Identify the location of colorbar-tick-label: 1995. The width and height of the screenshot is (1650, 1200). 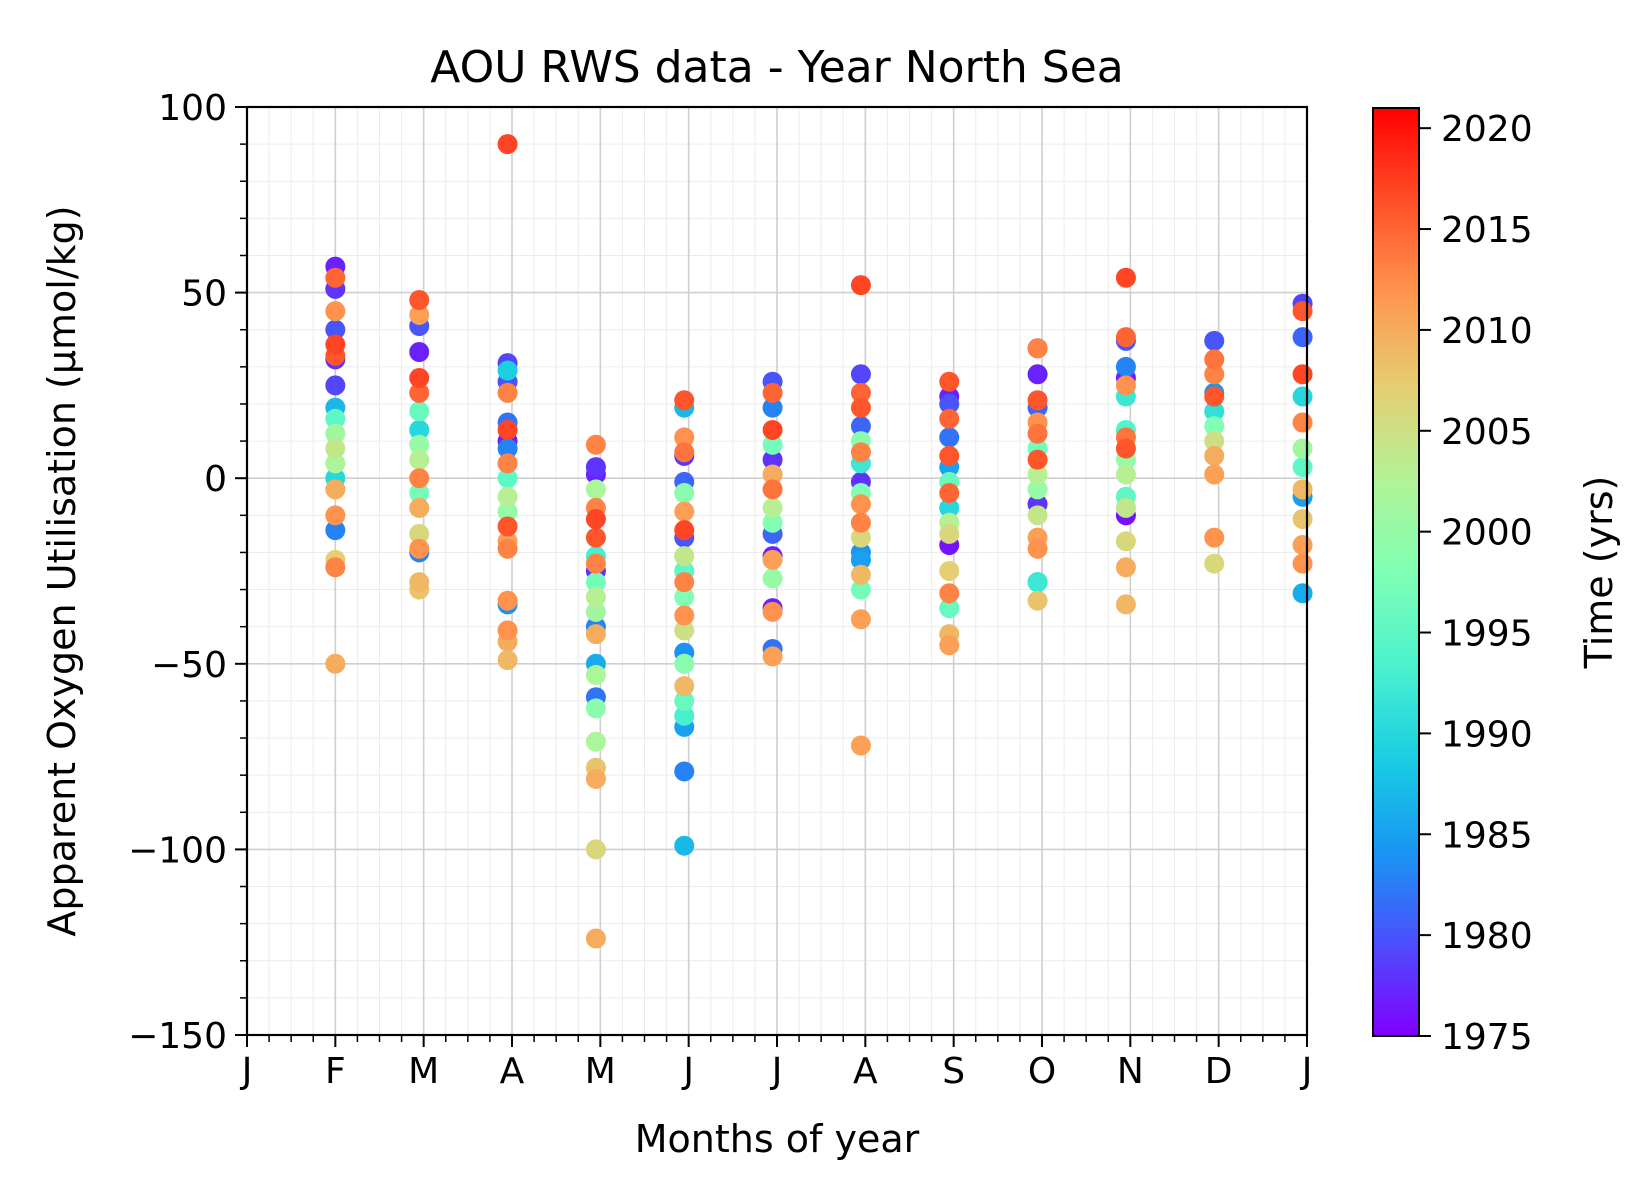
(1487, 634).